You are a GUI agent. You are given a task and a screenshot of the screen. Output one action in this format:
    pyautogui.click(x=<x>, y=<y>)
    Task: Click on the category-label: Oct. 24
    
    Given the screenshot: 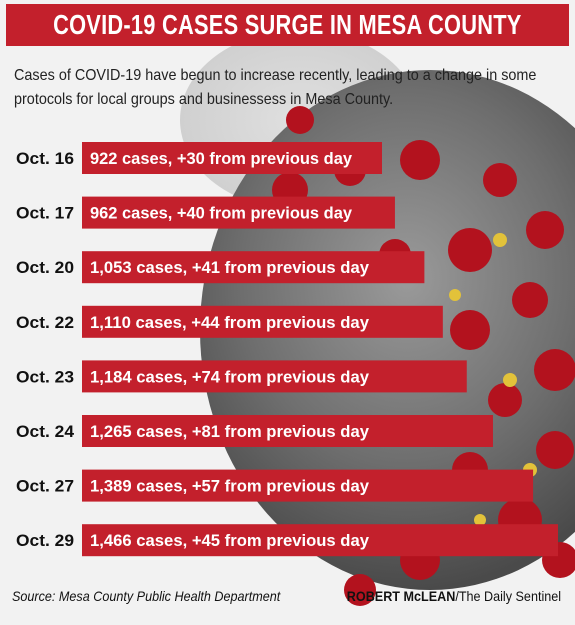 What is the action you would take?
    pyautogui.click(x=45, y=431)
    